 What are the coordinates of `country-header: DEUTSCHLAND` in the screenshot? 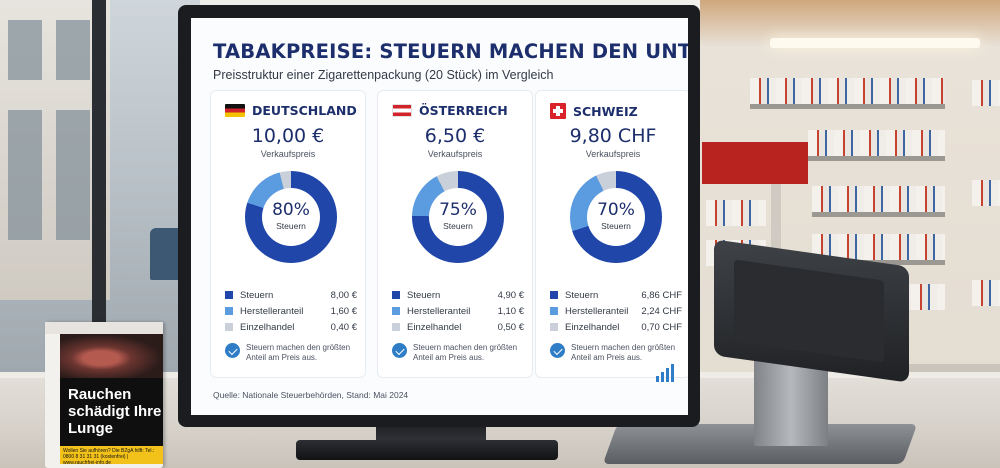 It's located at (291, 110).